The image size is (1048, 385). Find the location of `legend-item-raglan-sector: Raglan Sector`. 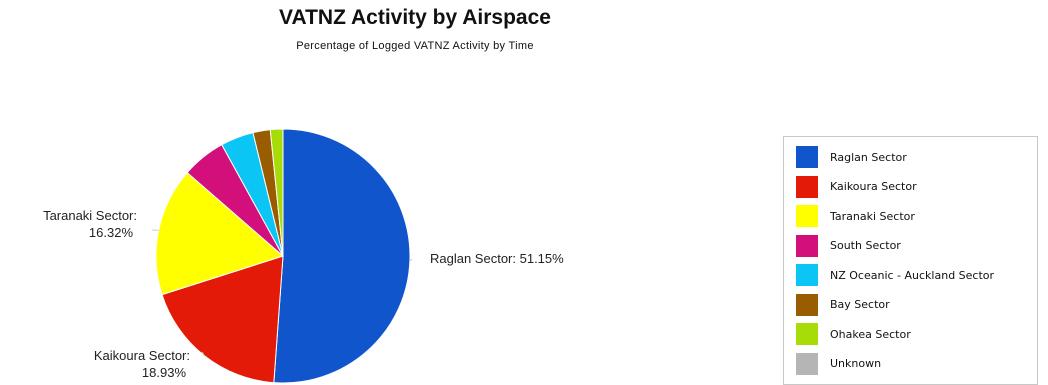

legend-item-raglan-sector: Raglan Sector is located at coordinates (851, 157).